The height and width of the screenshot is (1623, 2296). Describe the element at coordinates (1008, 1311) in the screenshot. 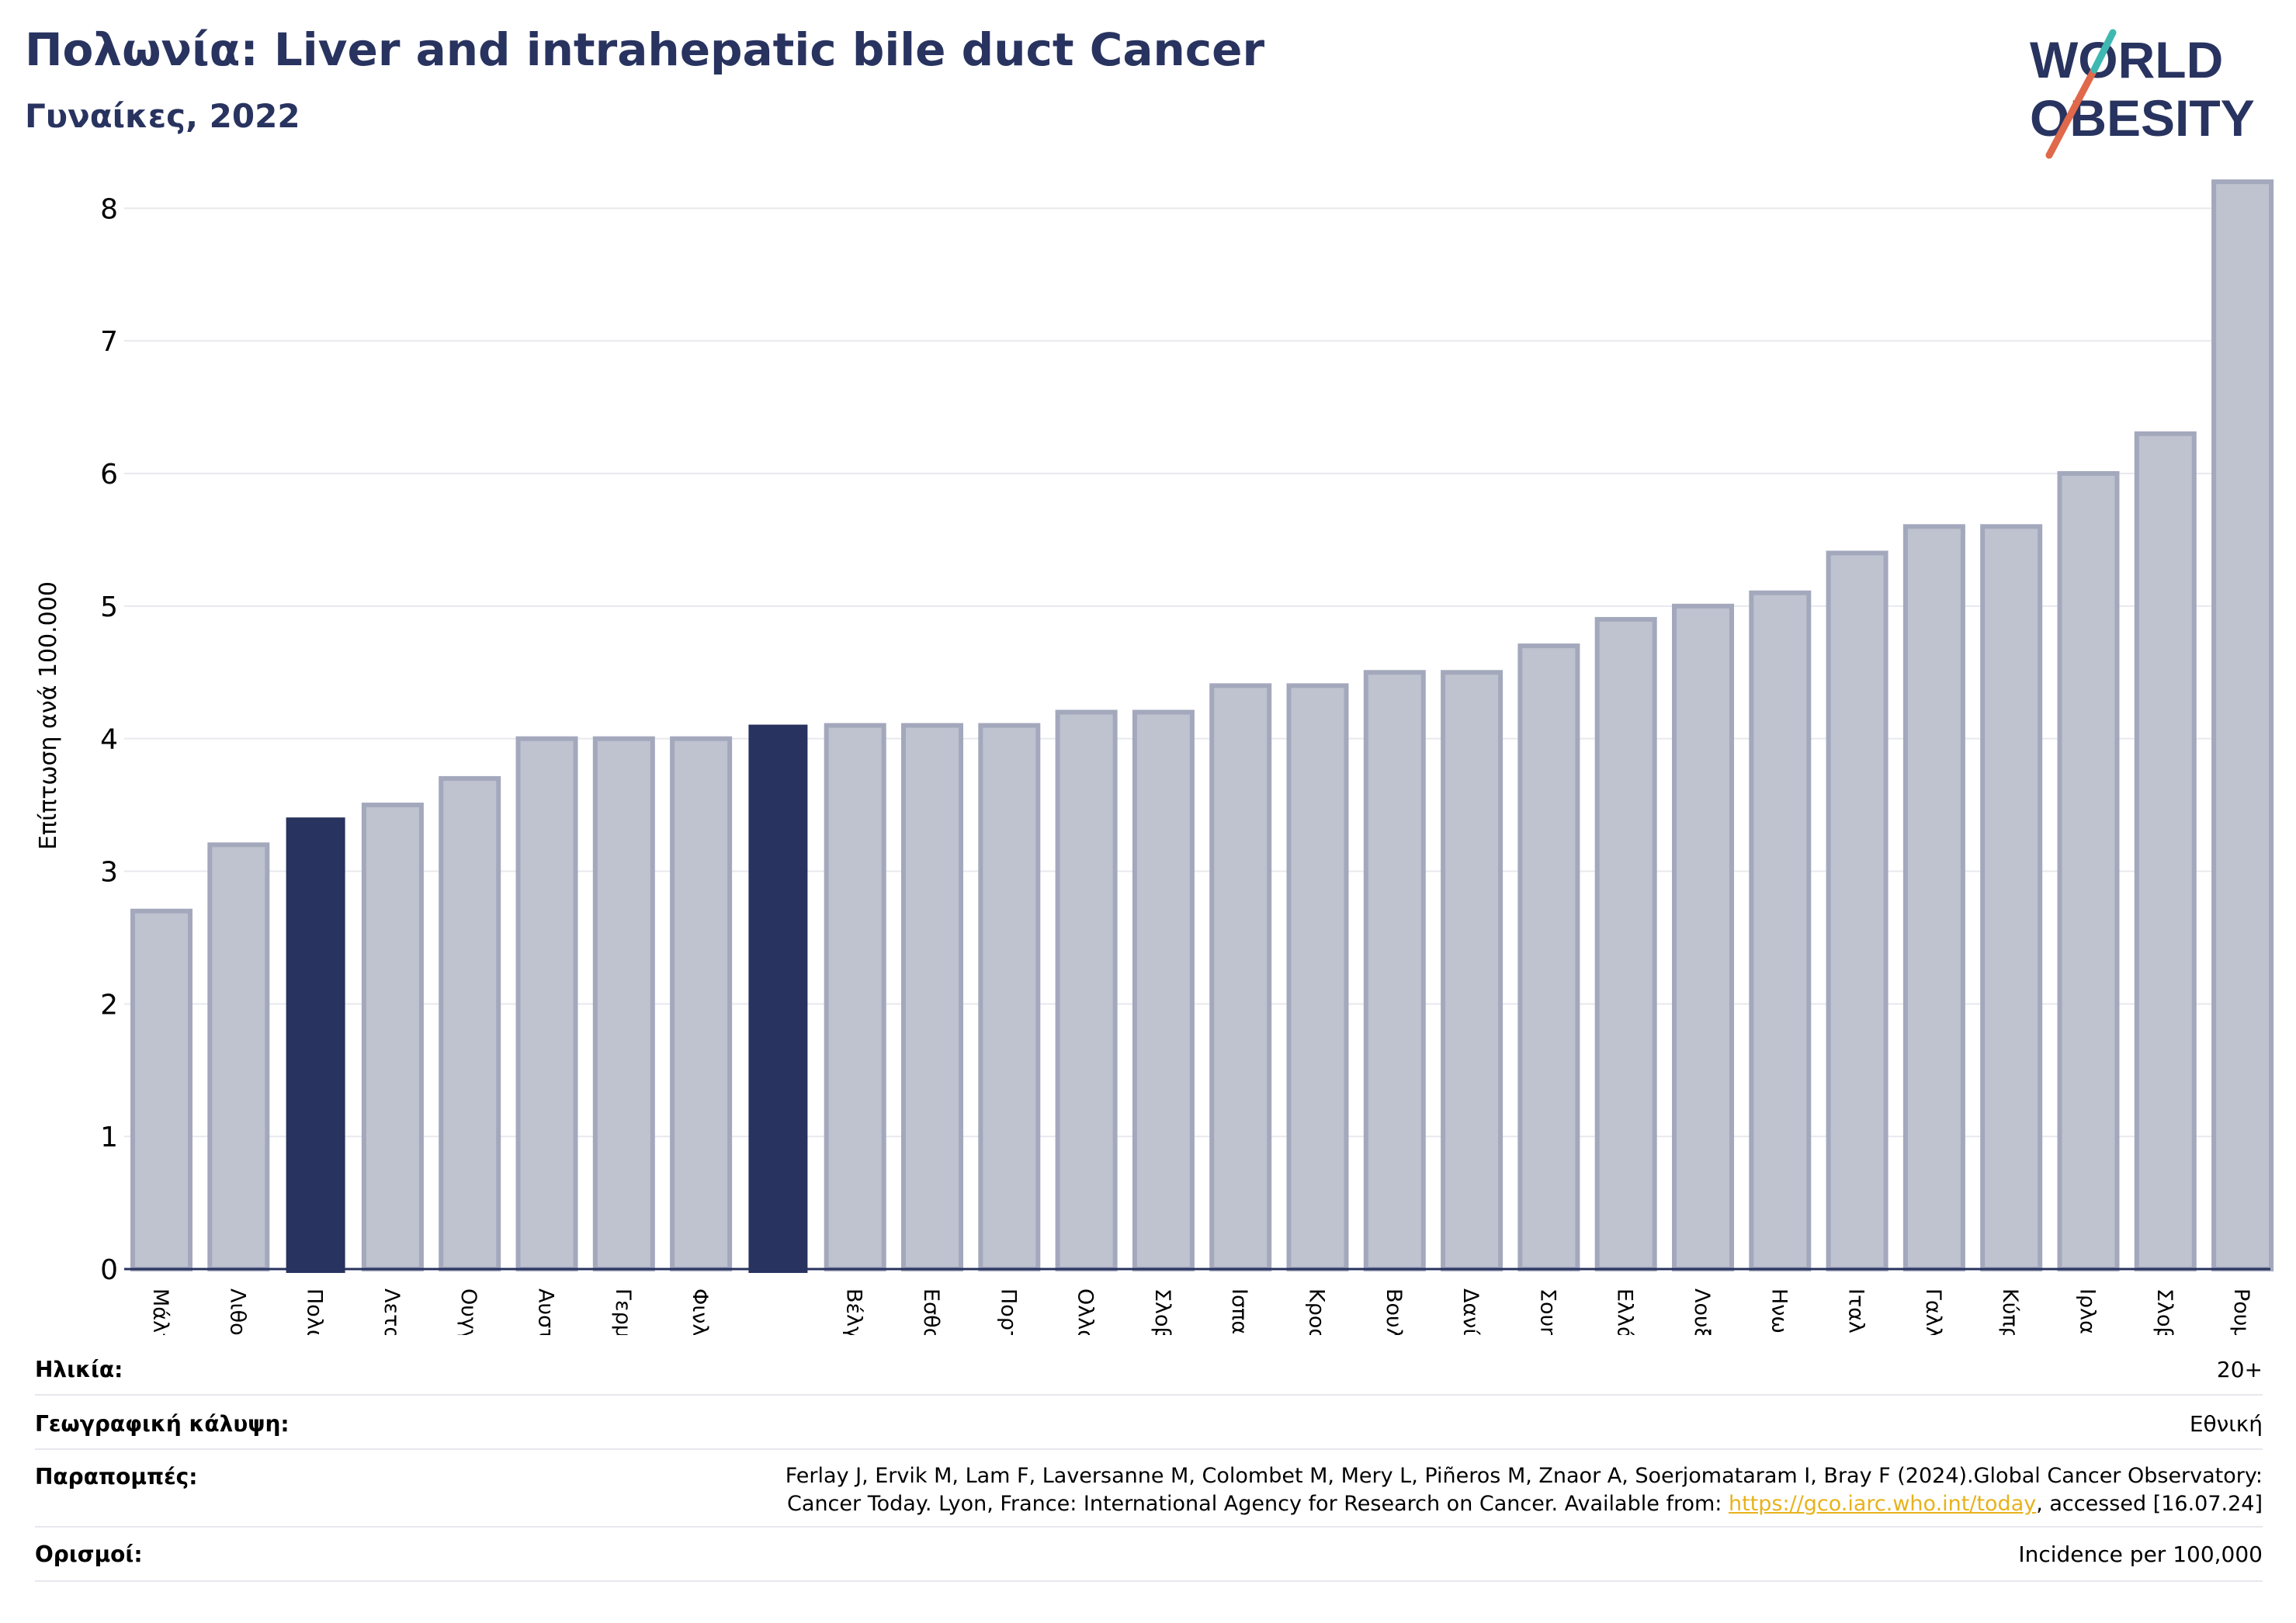

I see `x-tick-label: Πορτογαλία` at that location.